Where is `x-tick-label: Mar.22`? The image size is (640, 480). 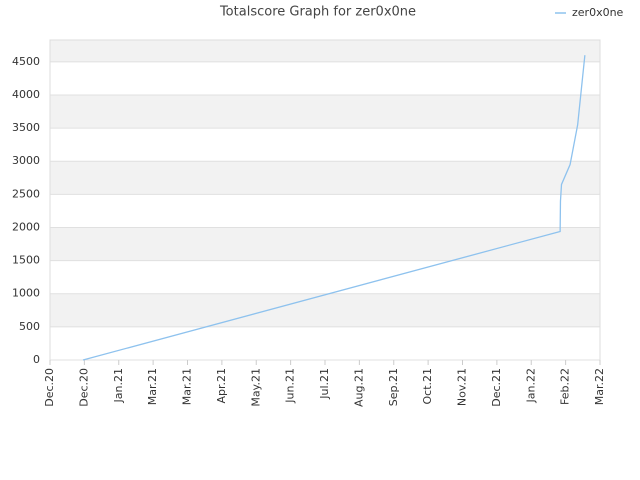 x-tick-label: Mar.22 is located at coordinates (599, 386).